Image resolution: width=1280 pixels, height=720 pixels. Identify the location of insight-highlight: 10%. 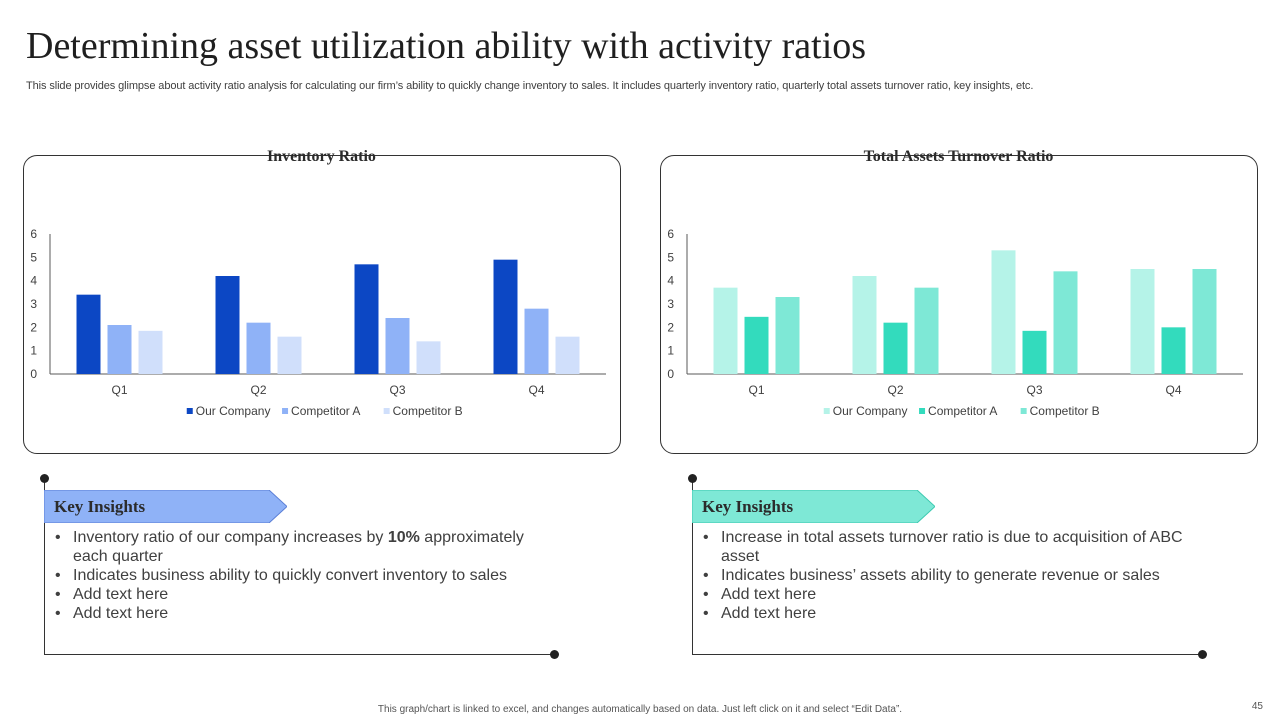
(403, 537).